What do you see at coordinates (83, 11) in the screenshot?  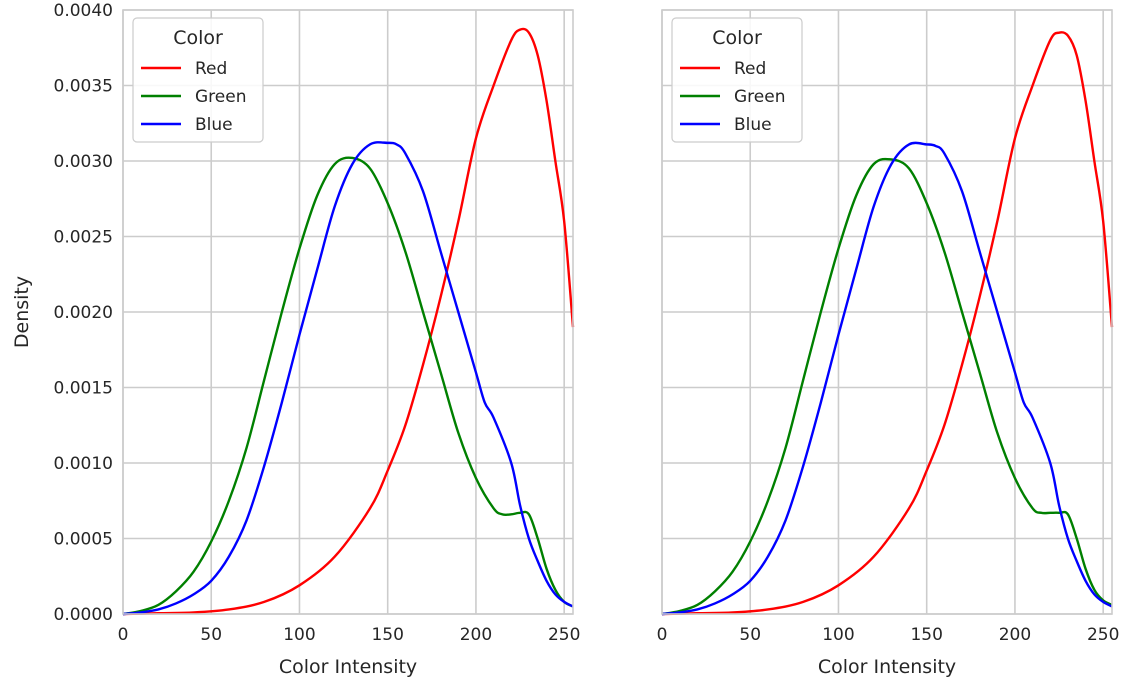 I see `y-tick-label: 0.0040` at bounding box center [83, 11].